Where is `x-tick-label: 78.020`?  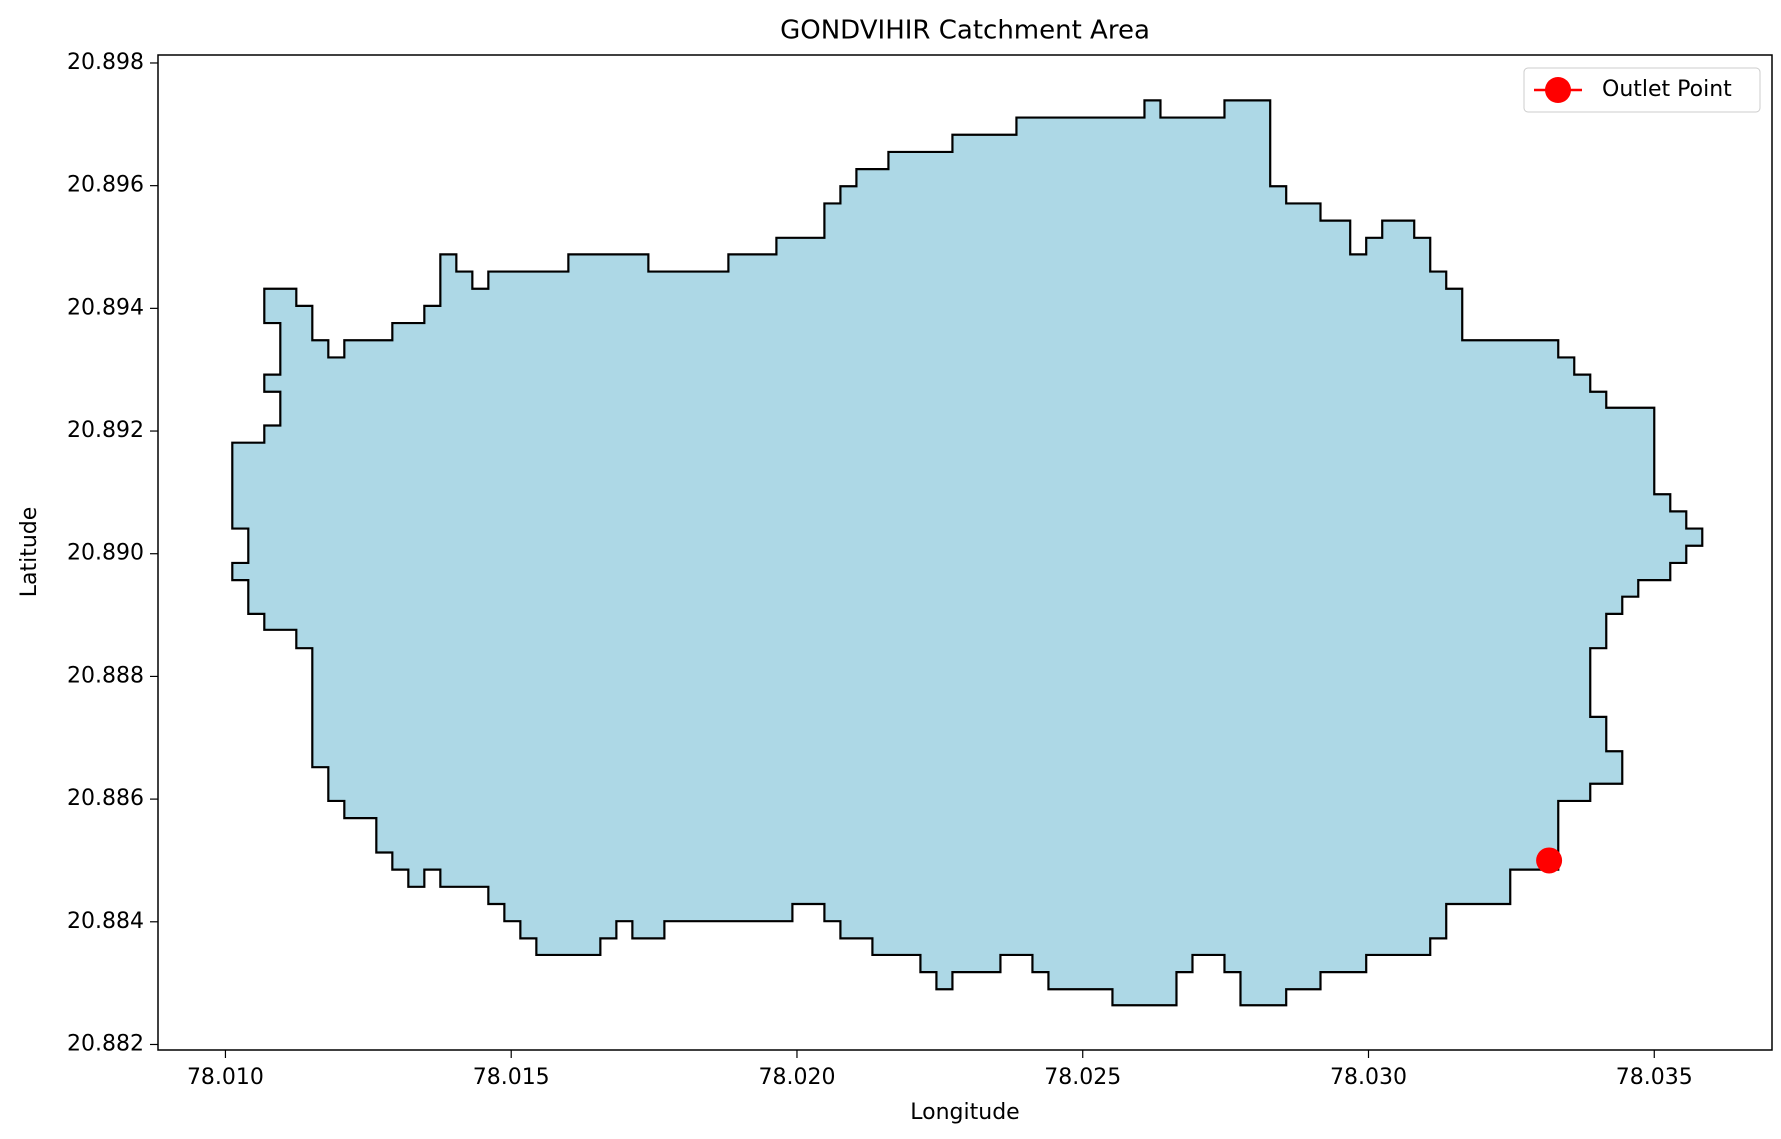
x-tick-label: 78.020 is located at coordinates (796, 1077).